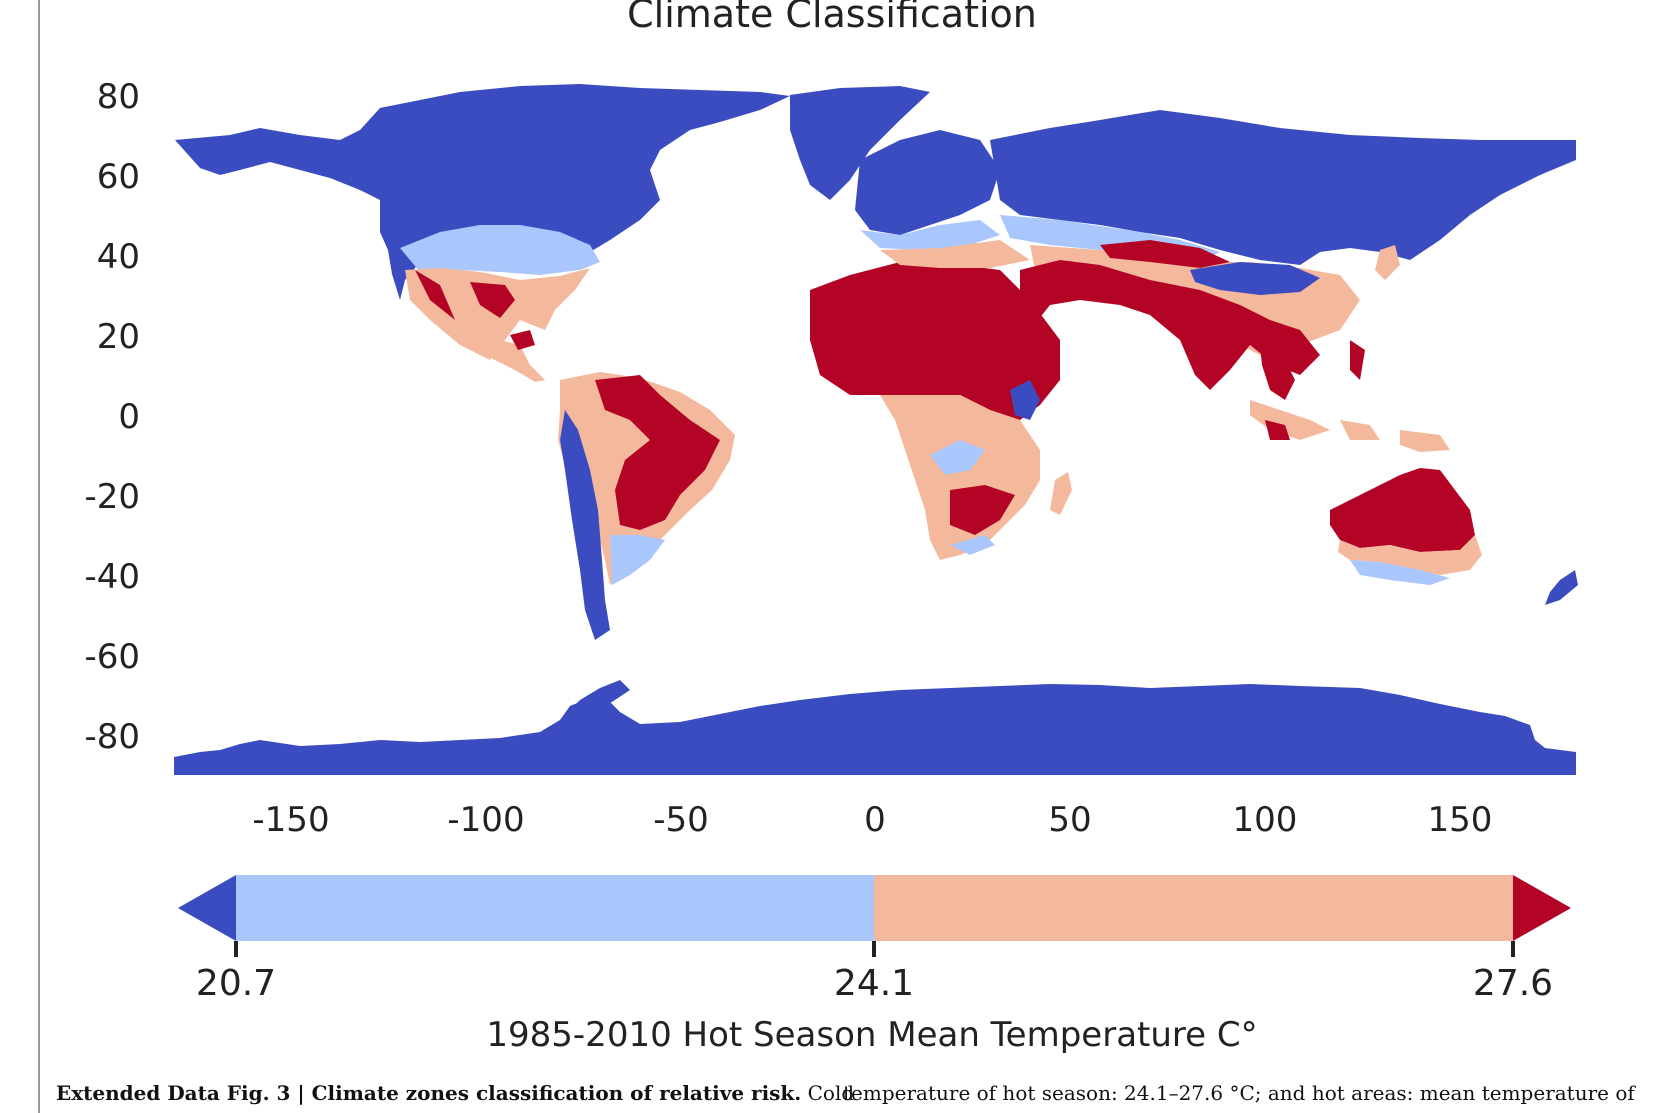 This screenshot has height=1113, width=1664. Describe the element at coordinates (681, 820) in the screenshot. I see `x-tick-label: -50` at that location.